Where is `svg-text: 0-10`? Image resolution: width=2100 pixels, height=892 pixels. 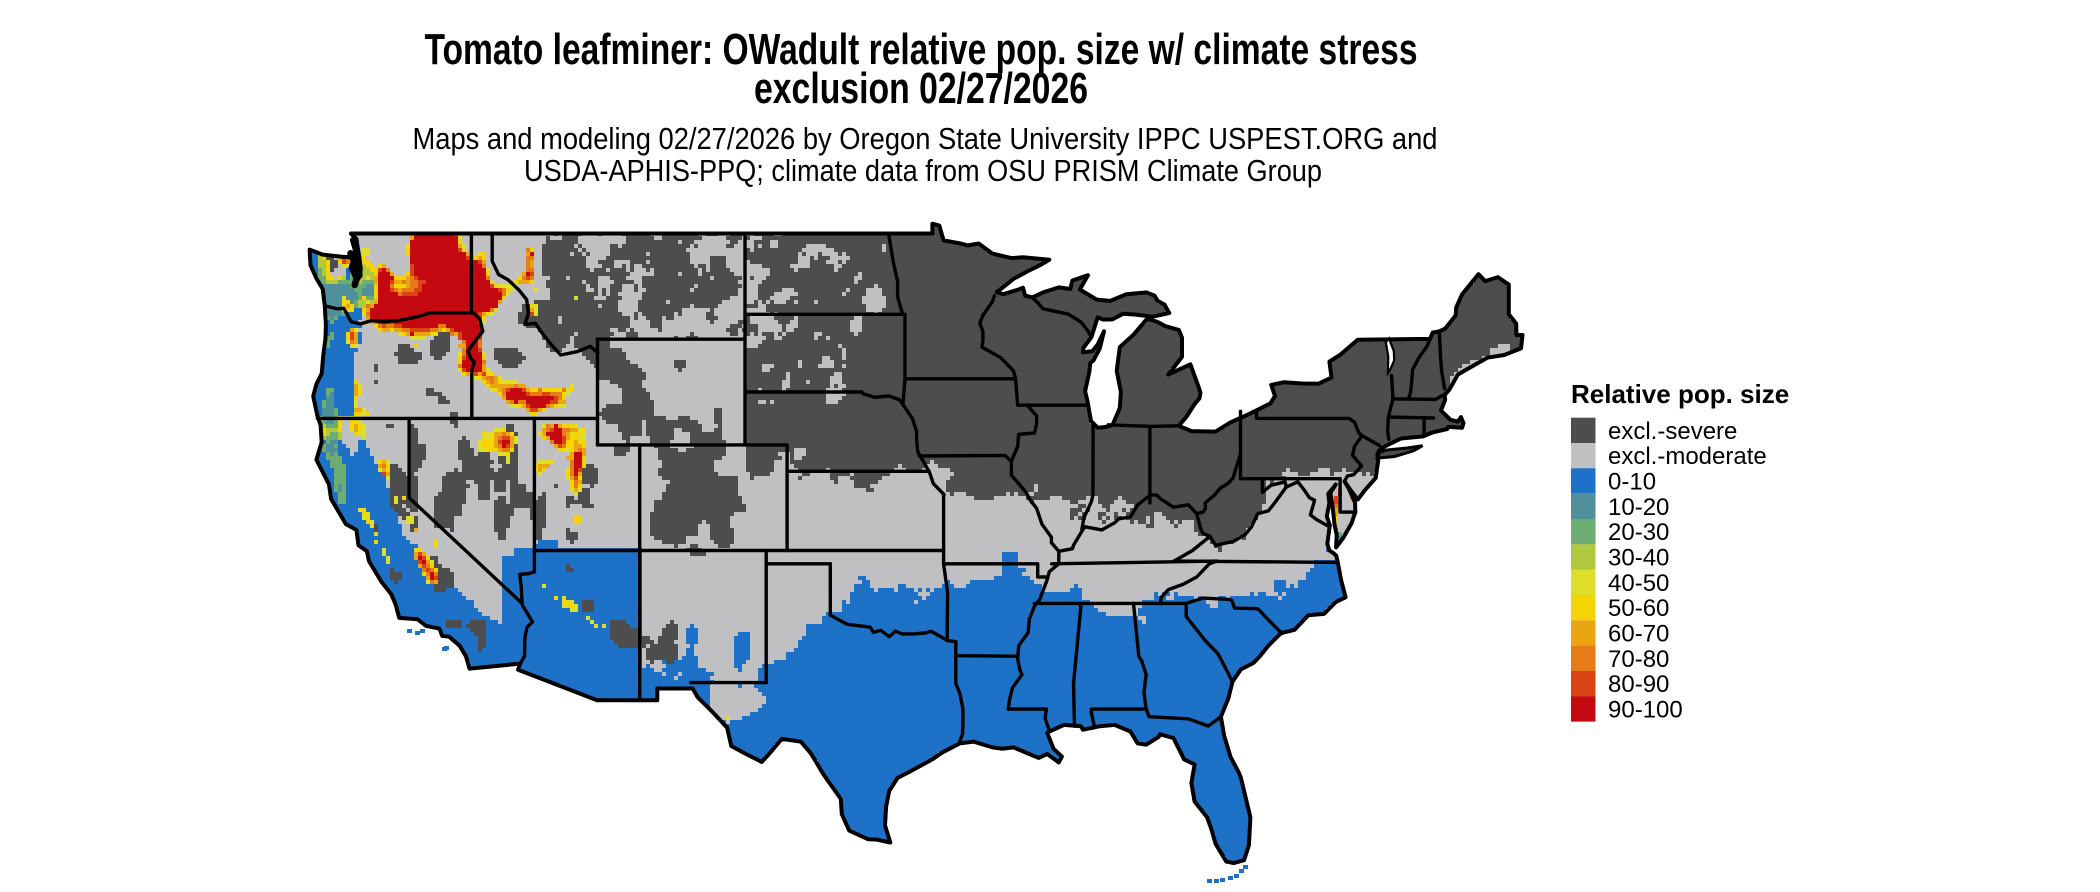
svg-text: 0-10 is located at coordinates (1632, 482).